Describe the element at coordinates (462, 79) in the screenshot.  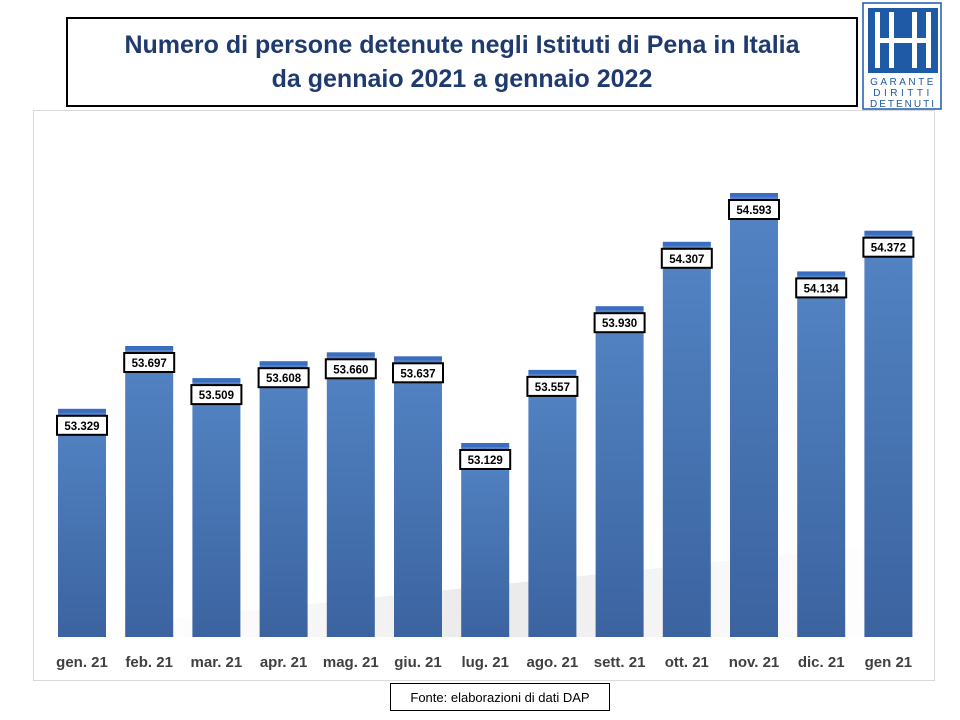
I see `chart-title-line-2: da gennaio 2021 a gennaio 2022` at that location.